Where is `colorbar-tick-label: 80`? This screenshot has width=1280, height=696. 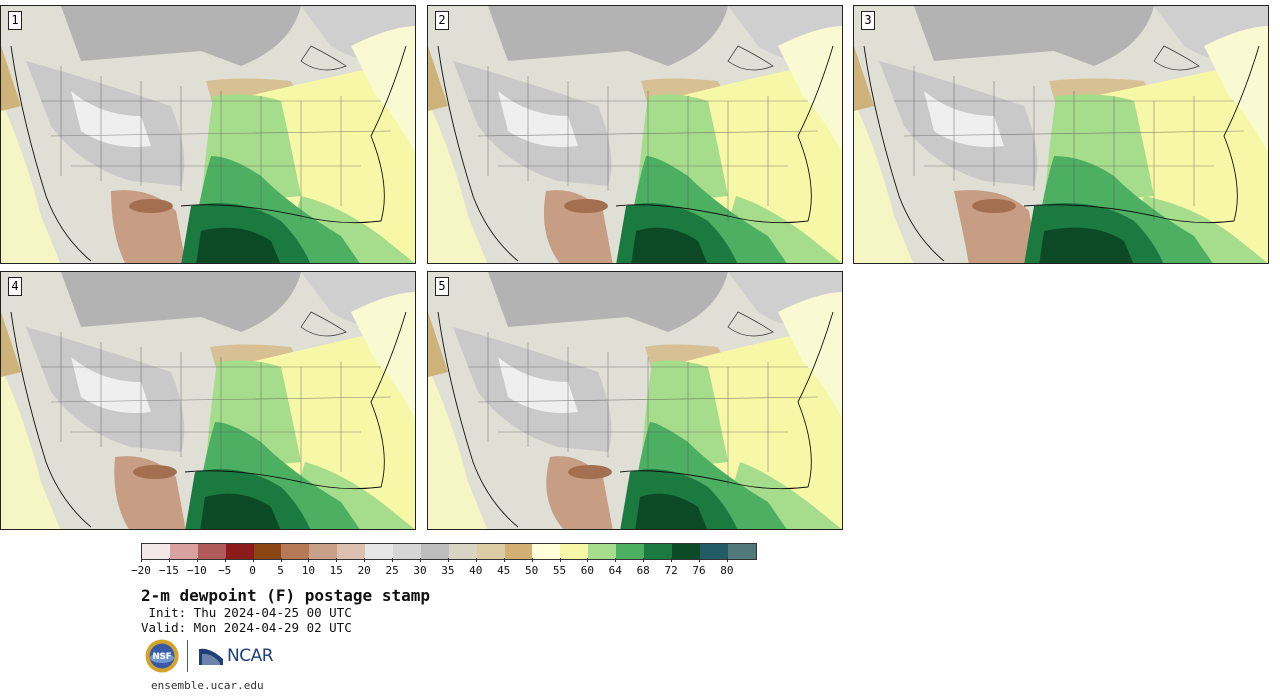
colorbar-tick-label: 80 is located at coordinates (727, 570).